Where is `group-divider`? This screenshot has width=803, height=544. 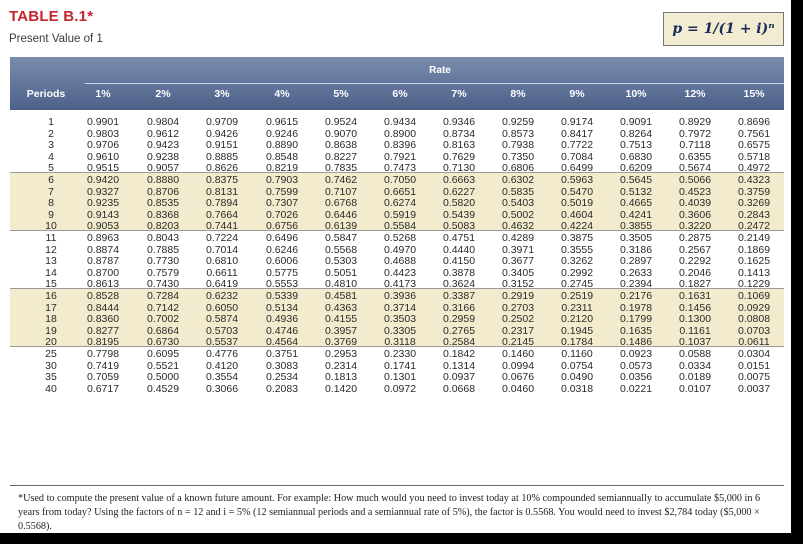
group-divider is located at coordinates (397, 346).